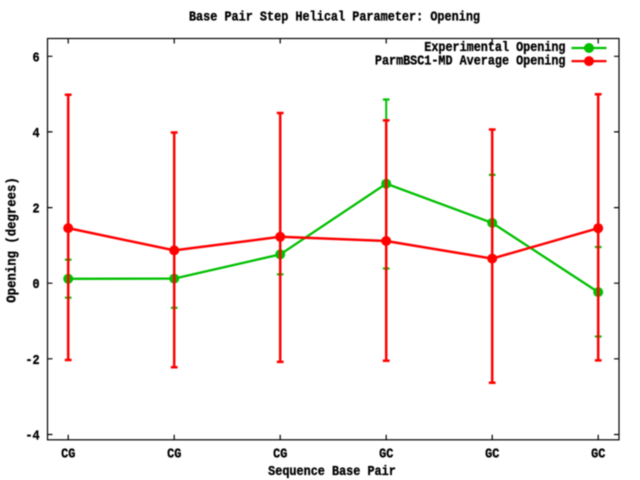  I want to click on svg-text: Opening (degrees), so click(12, 239).